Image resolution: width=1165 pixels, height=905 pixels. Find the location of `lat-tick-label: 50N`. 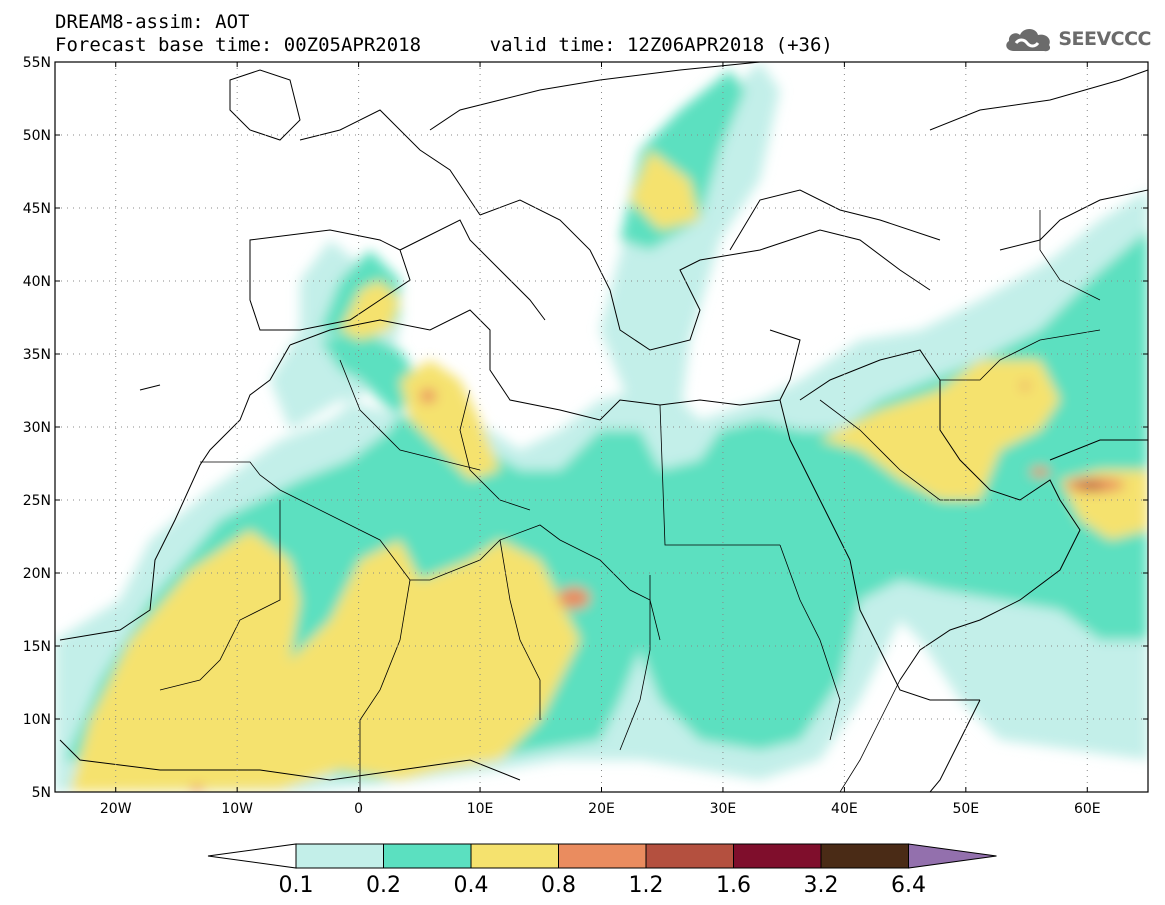

lat-tick-label: 50N is located at coordinates (37, 136).